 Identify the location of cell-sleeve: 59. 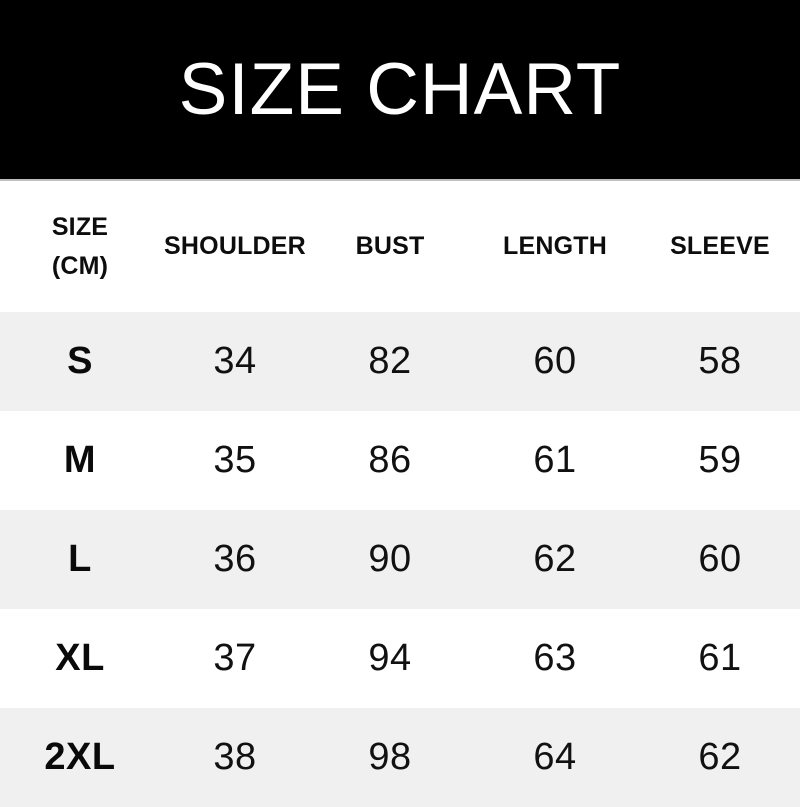
(720, 460).